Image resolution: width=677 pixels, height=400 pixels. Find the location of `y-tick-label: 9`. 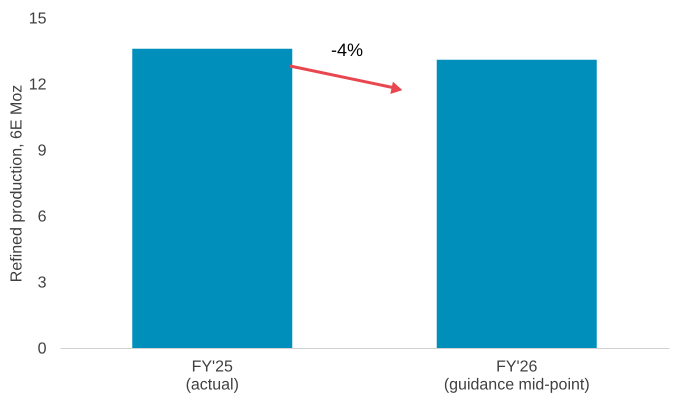

y-tick-label: 9 is located at coordinates (42, 151).